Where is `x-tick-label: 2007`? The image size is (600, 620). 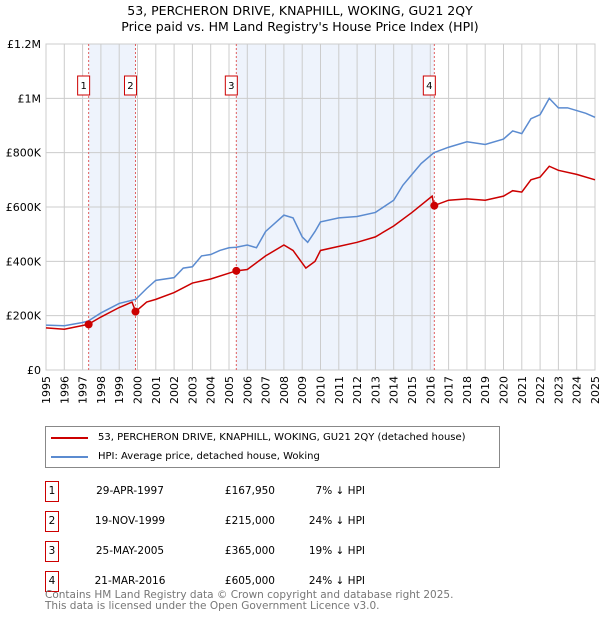
x-tick-label: 2007 is located at coordinates (266, 390).